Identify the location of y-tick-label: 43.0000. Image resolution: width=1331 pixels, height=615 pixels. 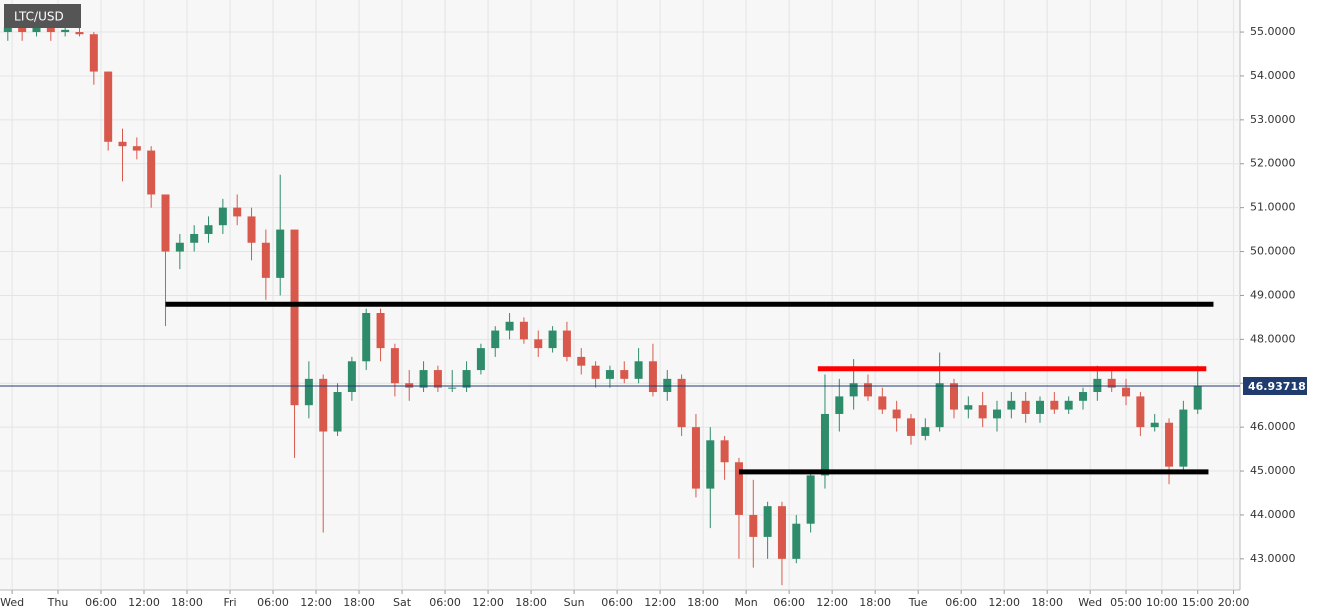
(1273, 558).